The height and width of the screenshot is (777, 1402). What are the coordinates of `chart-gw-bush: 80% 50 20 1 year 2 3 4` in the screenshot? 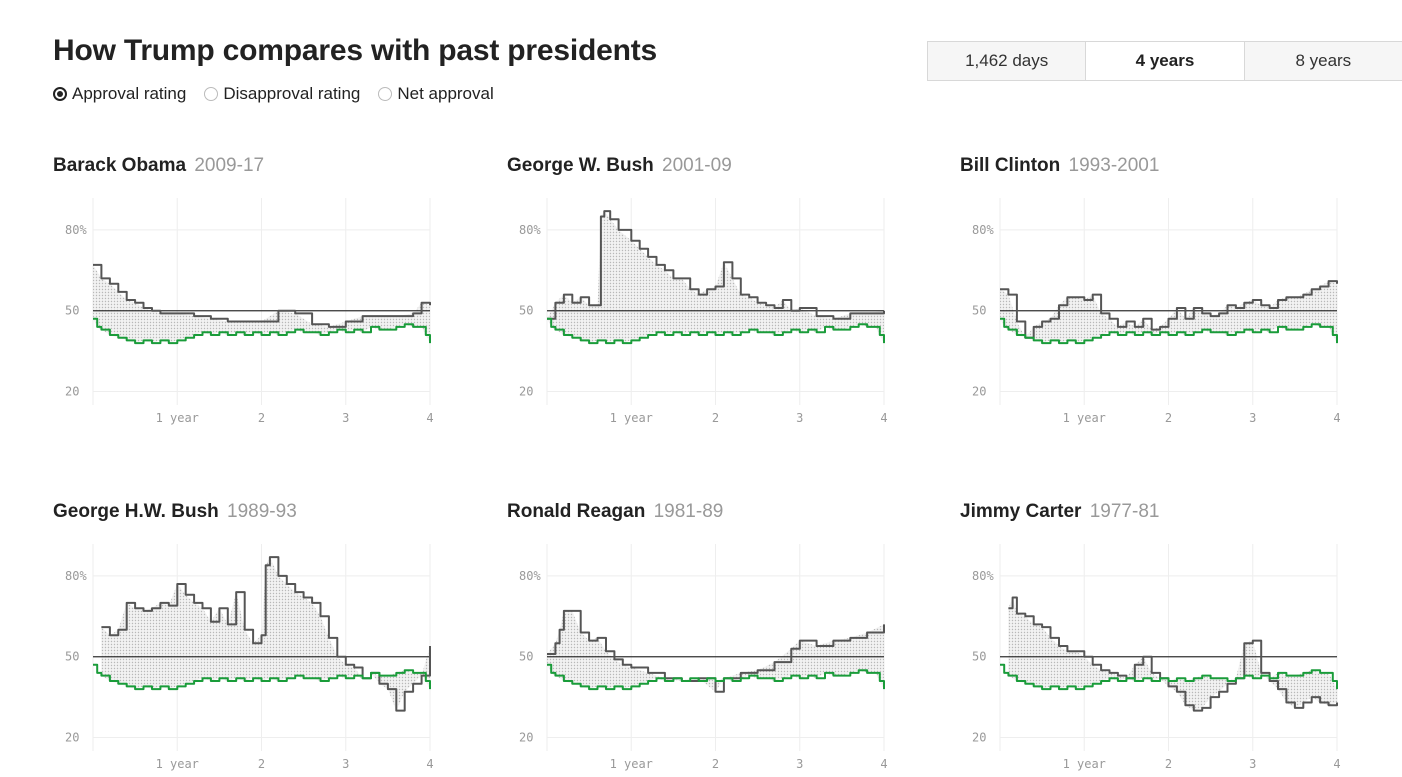 It's located at (703, 311).